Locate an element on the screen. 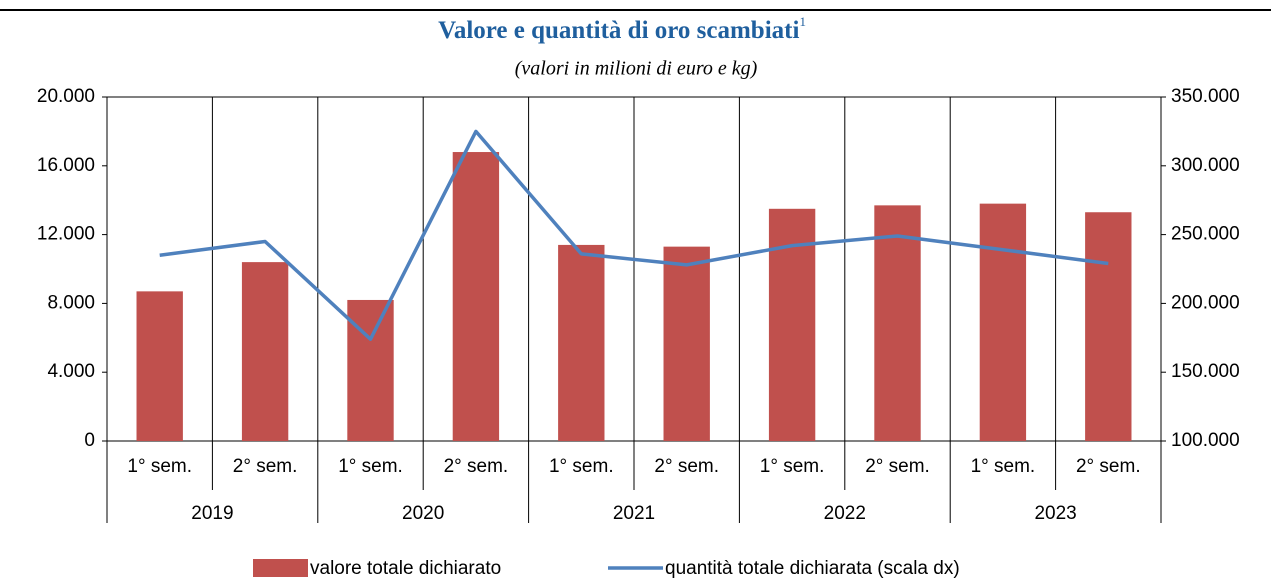 The image size is (1271, 579). x-group-label: 2020 is located at coordinates (423, 513).